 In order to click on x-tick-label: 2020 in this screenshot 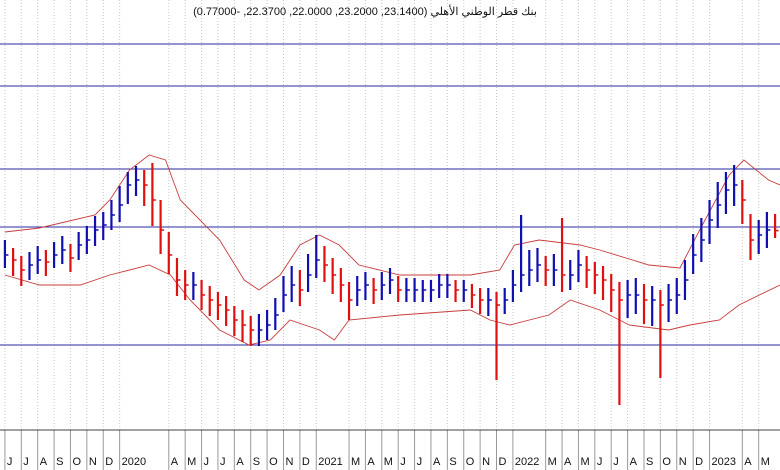, I will do `click(134, 462)`.